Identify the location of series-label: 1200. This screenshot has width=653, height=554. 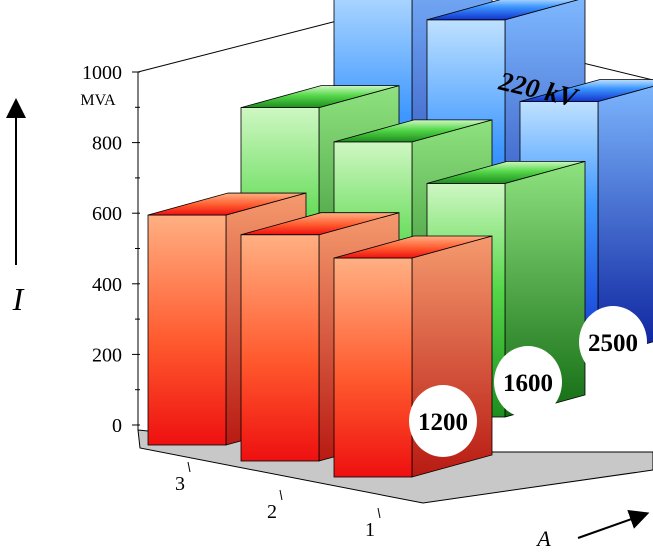
(443, 422).